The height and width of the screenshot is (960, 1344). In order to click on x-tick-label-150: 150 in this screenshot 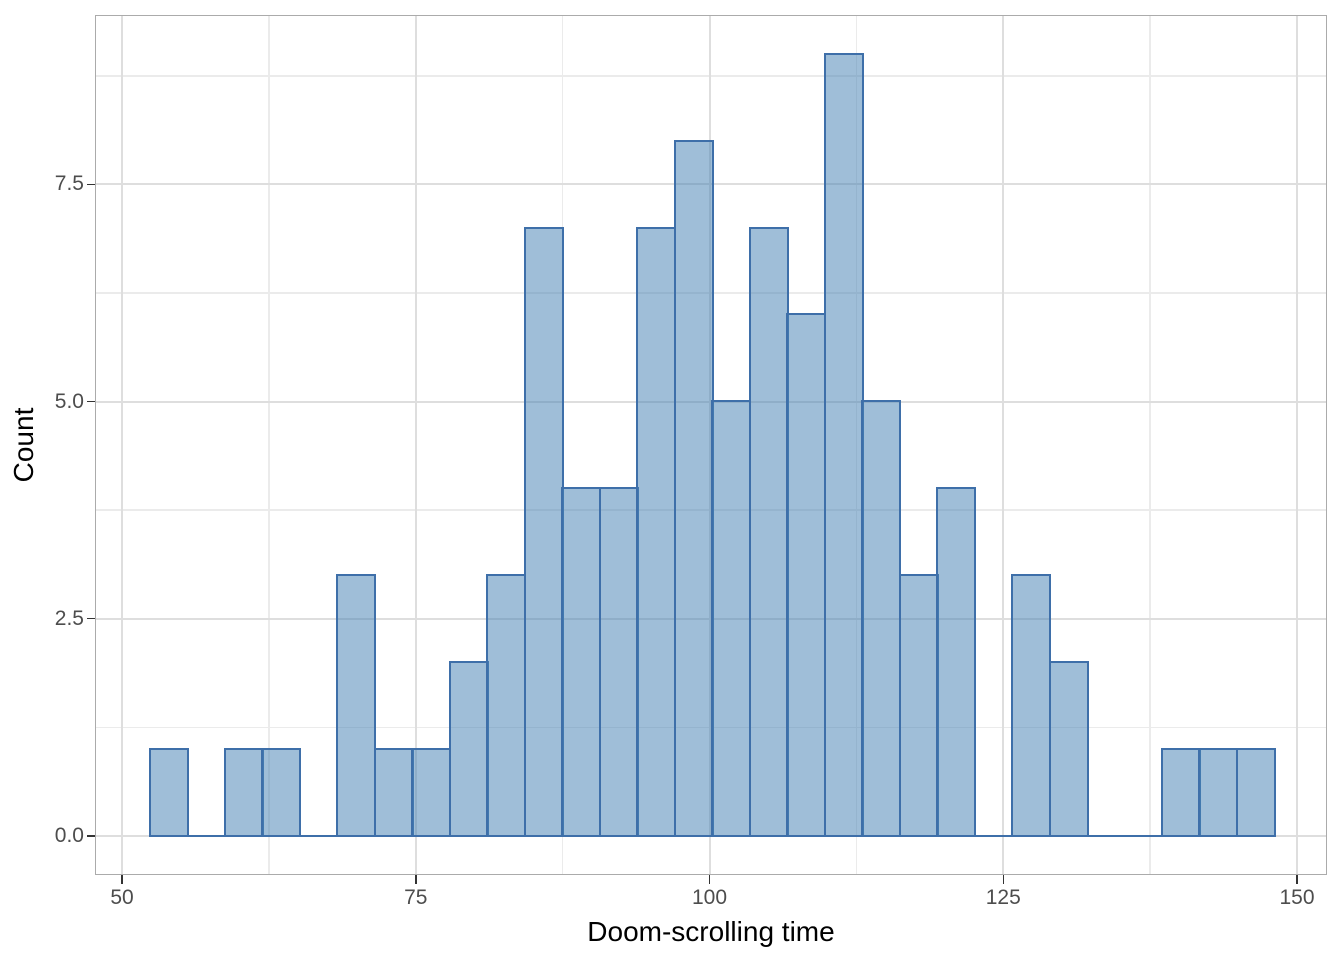, I will do `click(1297, 897)`.